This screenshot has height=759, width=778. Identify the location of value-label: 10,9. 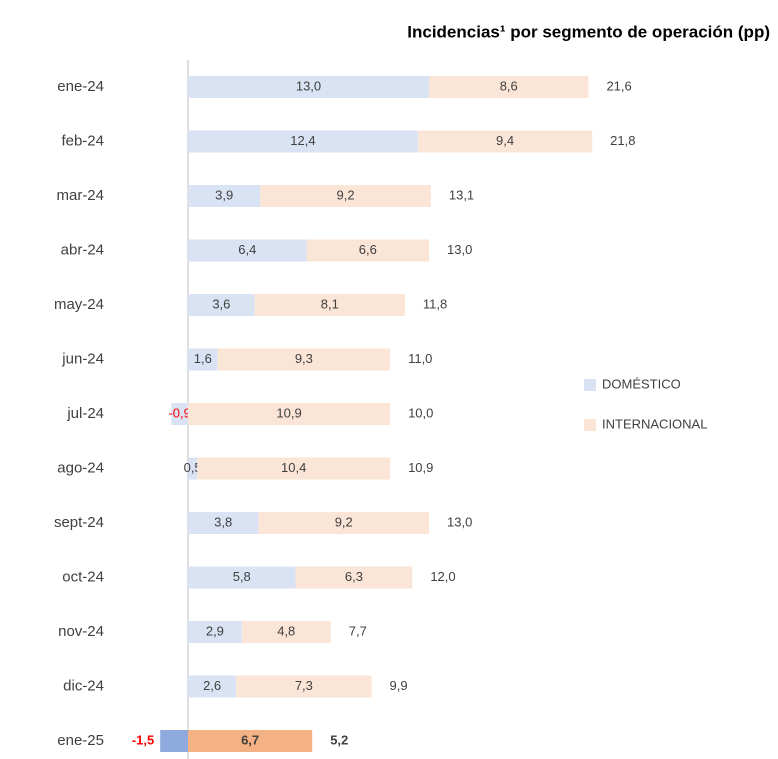
(288, 412).